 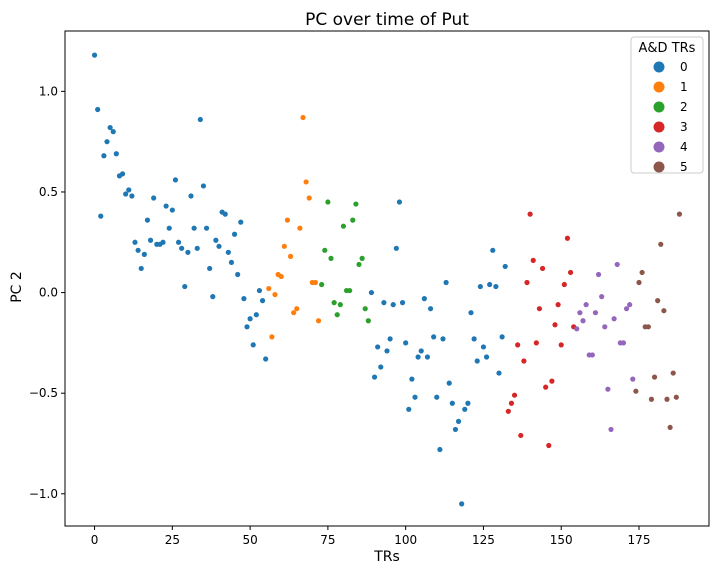 What do you see at coordinates (639, 540) in the screenshot?
I see `x-tick-label: 175` at bounding box center [639, 540].